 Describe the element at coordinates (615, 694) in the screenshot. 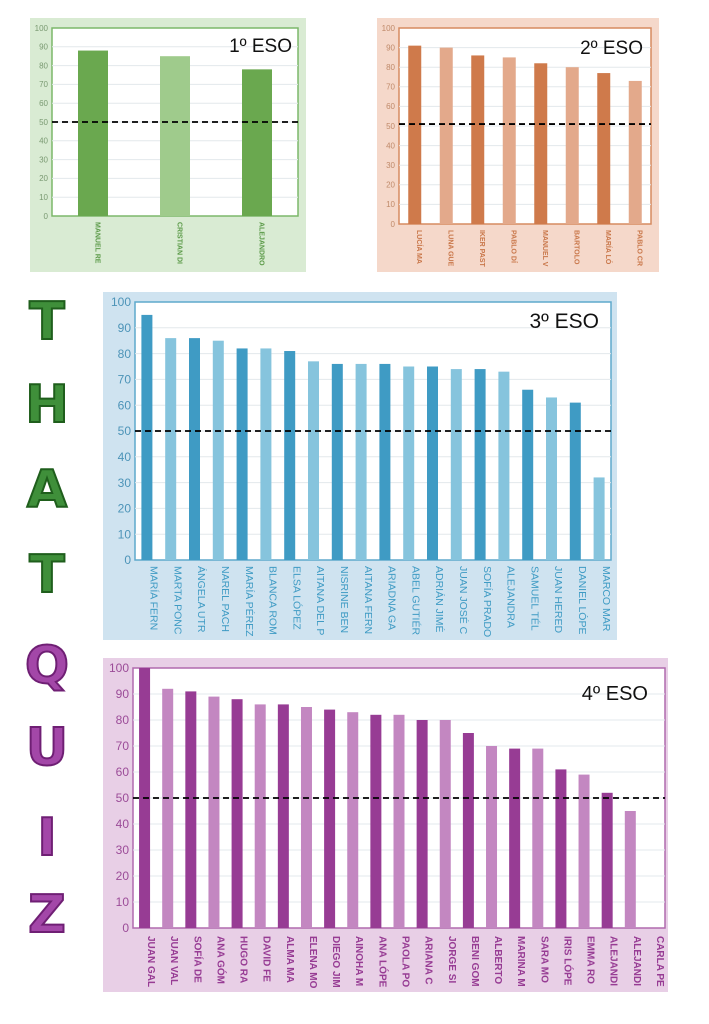

I see `chart-title: 4º ESO` at that location.